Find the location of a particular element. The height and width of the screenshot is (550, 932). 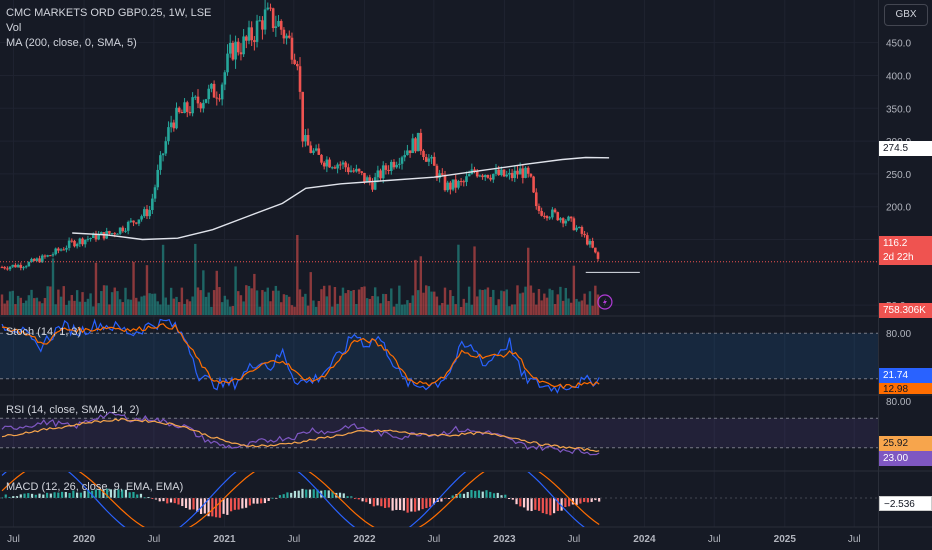

time-tick-label: Jul is located at coordinates (854, 539).